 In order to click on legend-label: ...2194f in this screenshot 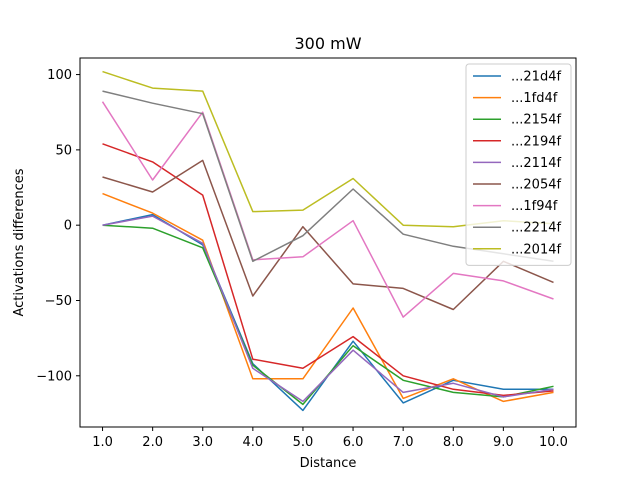, I will do `click(536, 141)`.